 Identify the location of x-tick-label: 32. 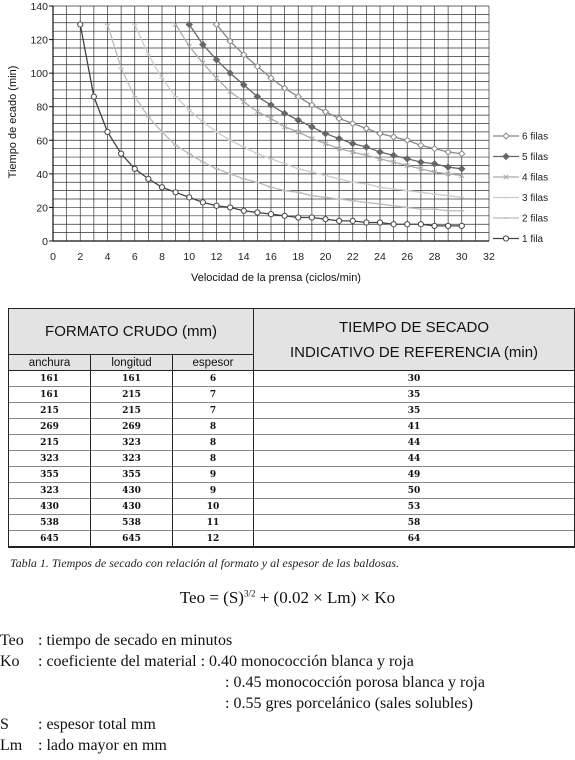
(489, 257).